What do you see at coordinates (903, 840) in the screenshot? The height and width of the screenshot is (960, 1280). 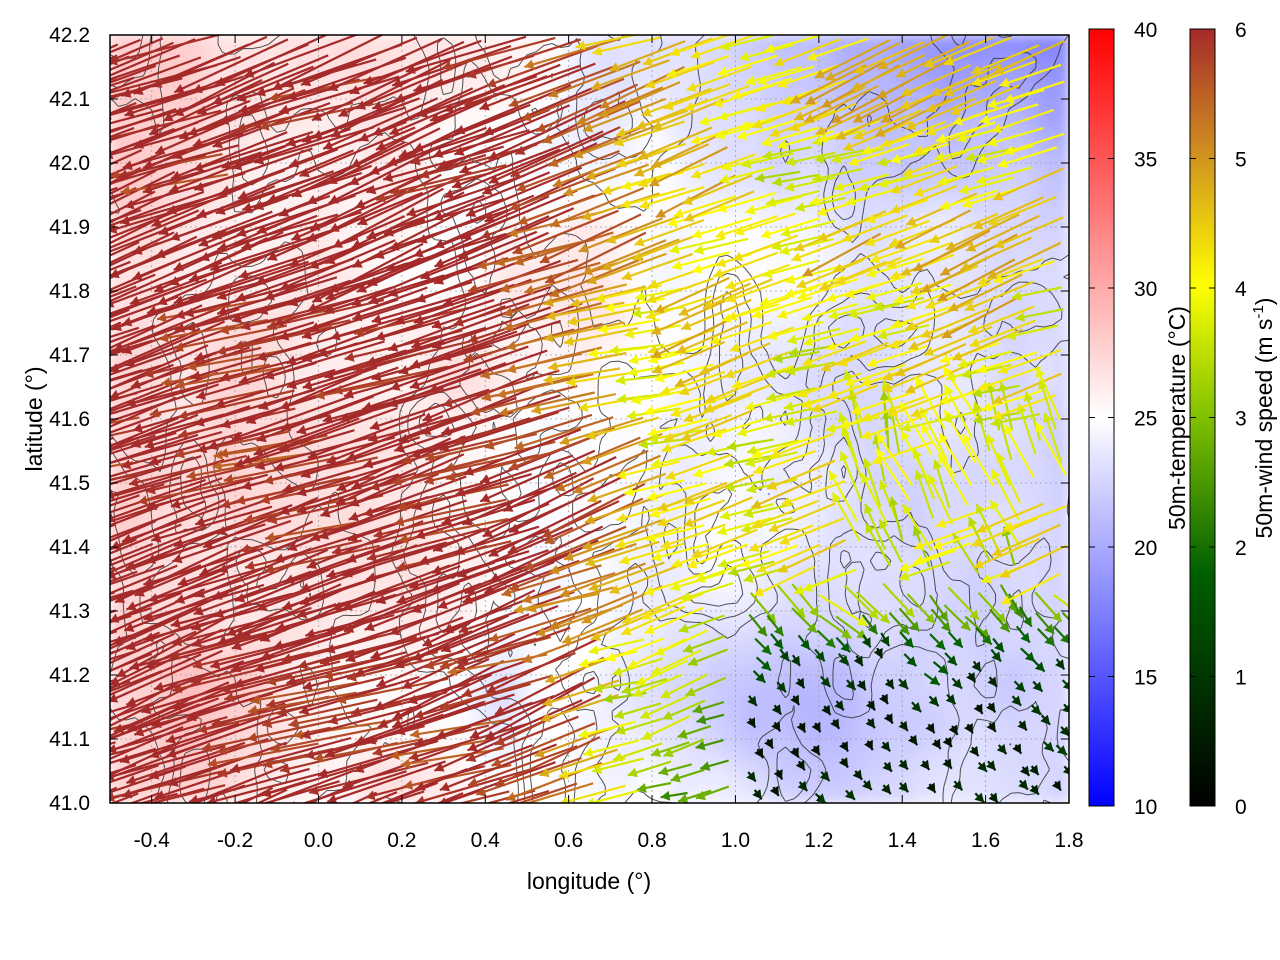 I see `x-tick-label: 1.4` at bounding box center [903, 840].